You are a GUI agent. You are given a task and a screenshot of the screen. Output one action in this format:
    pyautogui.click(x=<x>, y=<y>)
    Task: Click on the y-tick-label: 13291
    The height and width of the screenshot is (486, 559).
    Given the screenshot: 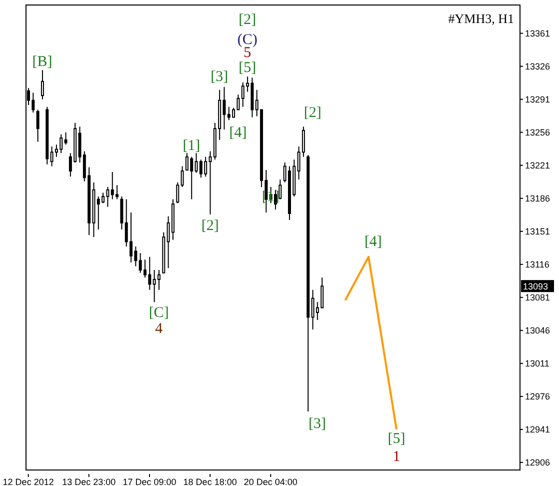 What is the action you would take?
    pyautogui.click(x=537, y=99)
    